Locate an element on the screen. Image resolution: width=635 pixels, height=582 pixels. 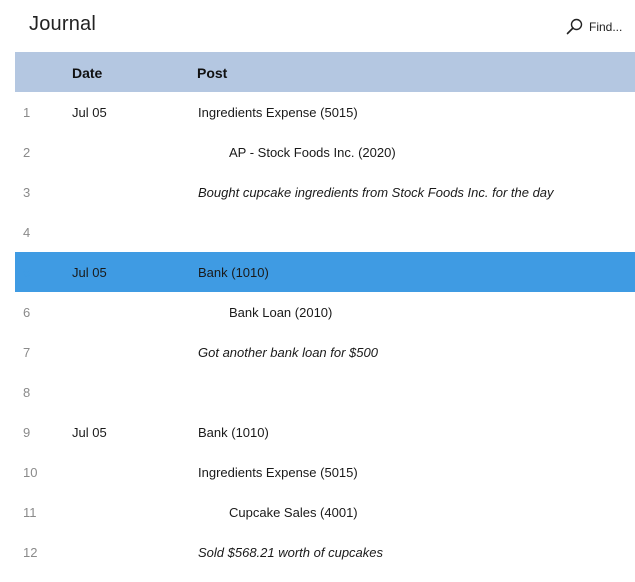
table-row: 2 AP - Stock Foods Inc. (2020) is located at coordinates (325, 152).